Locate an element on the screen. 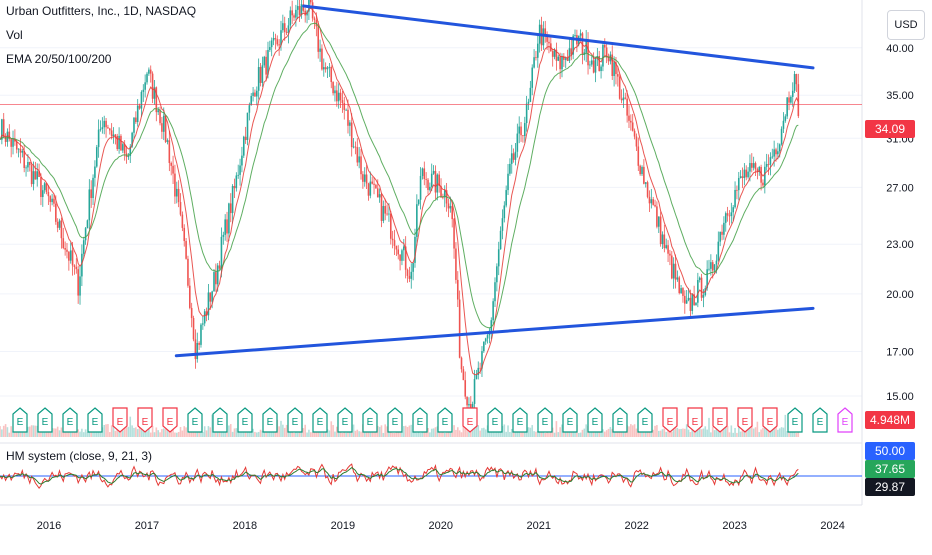  volume-legend: Vol is located at coordinates (14, 35).